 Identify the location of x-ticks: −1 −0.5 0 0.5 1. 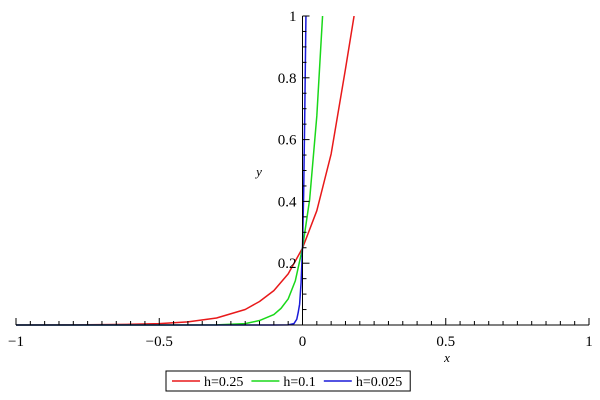
(300, 334).